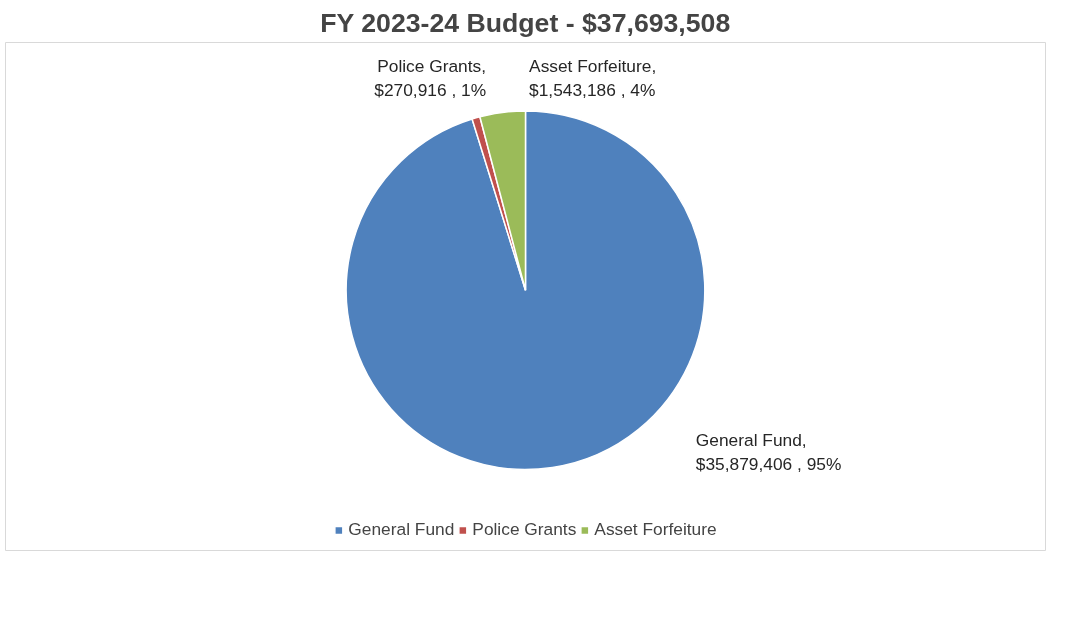 The height and width of the screenshot is (635, 1090). What do you see at coordinates (593, 78) in the screenshot?
I see `data-label: Asset Forfeiture, $1,543,186 , 4%` at bounding box center [593, 78].